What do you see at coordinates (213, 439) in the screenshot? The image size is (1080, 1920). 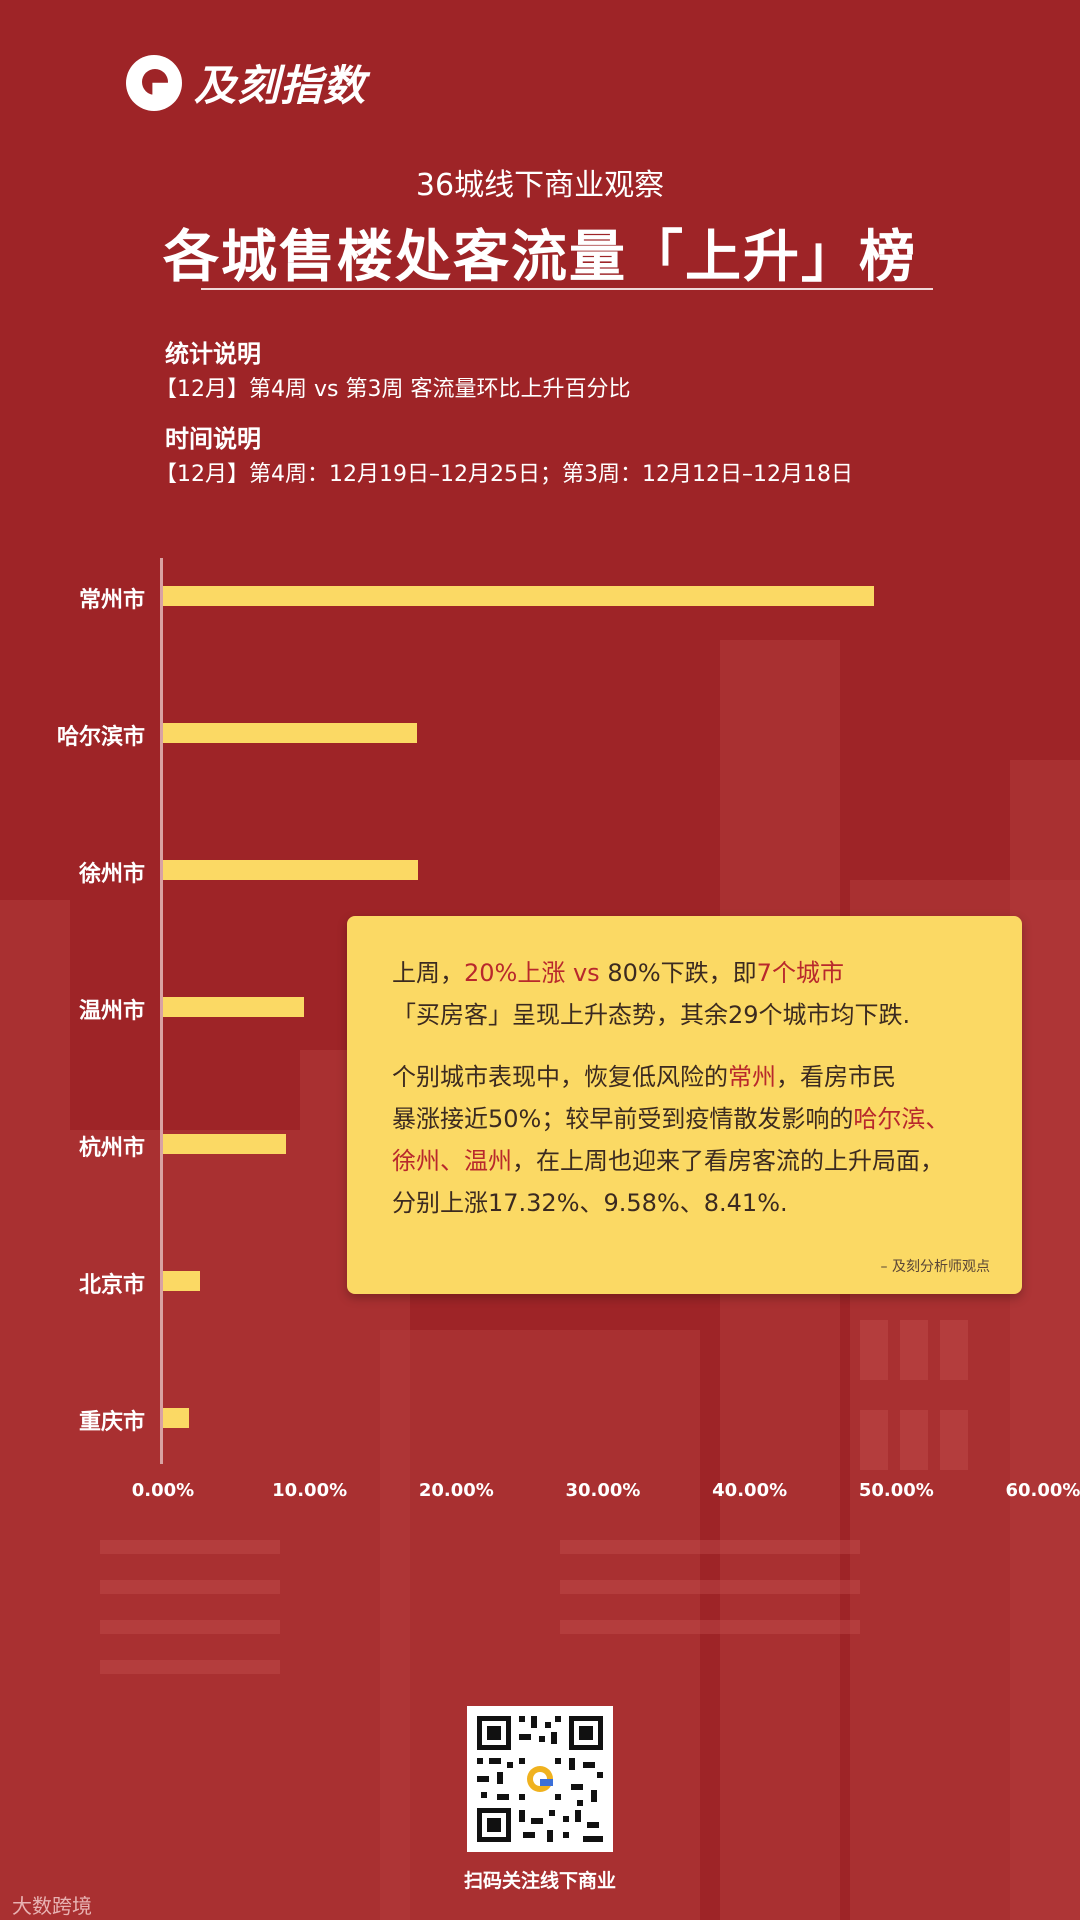 I see `time-note-heading: 时间说明` at bounding box center [213, 439].